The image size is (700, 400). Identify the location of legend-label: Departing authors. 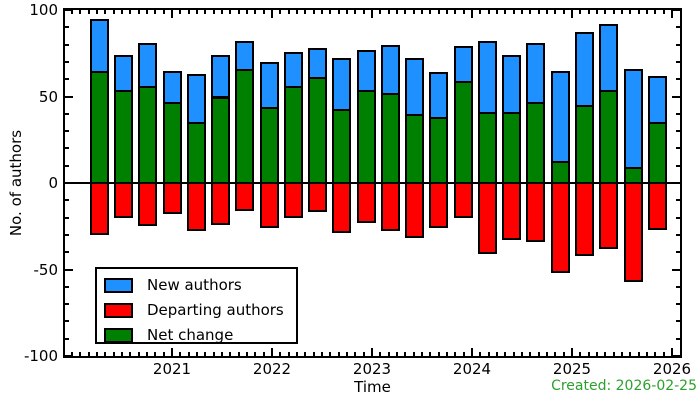
(215, 310).